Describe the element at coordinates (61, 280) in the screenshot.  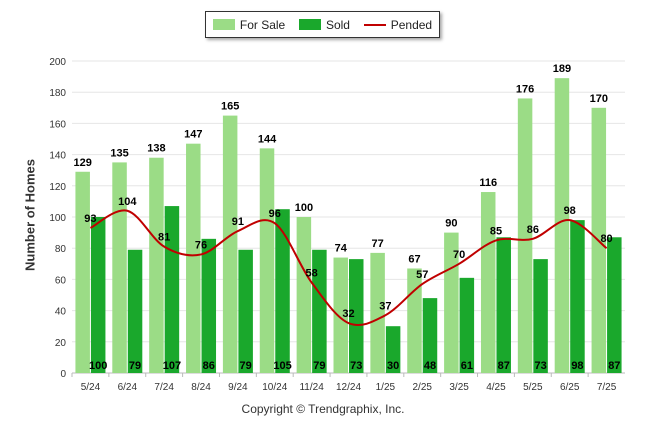
I see `y-tick-label: 60` at that location.